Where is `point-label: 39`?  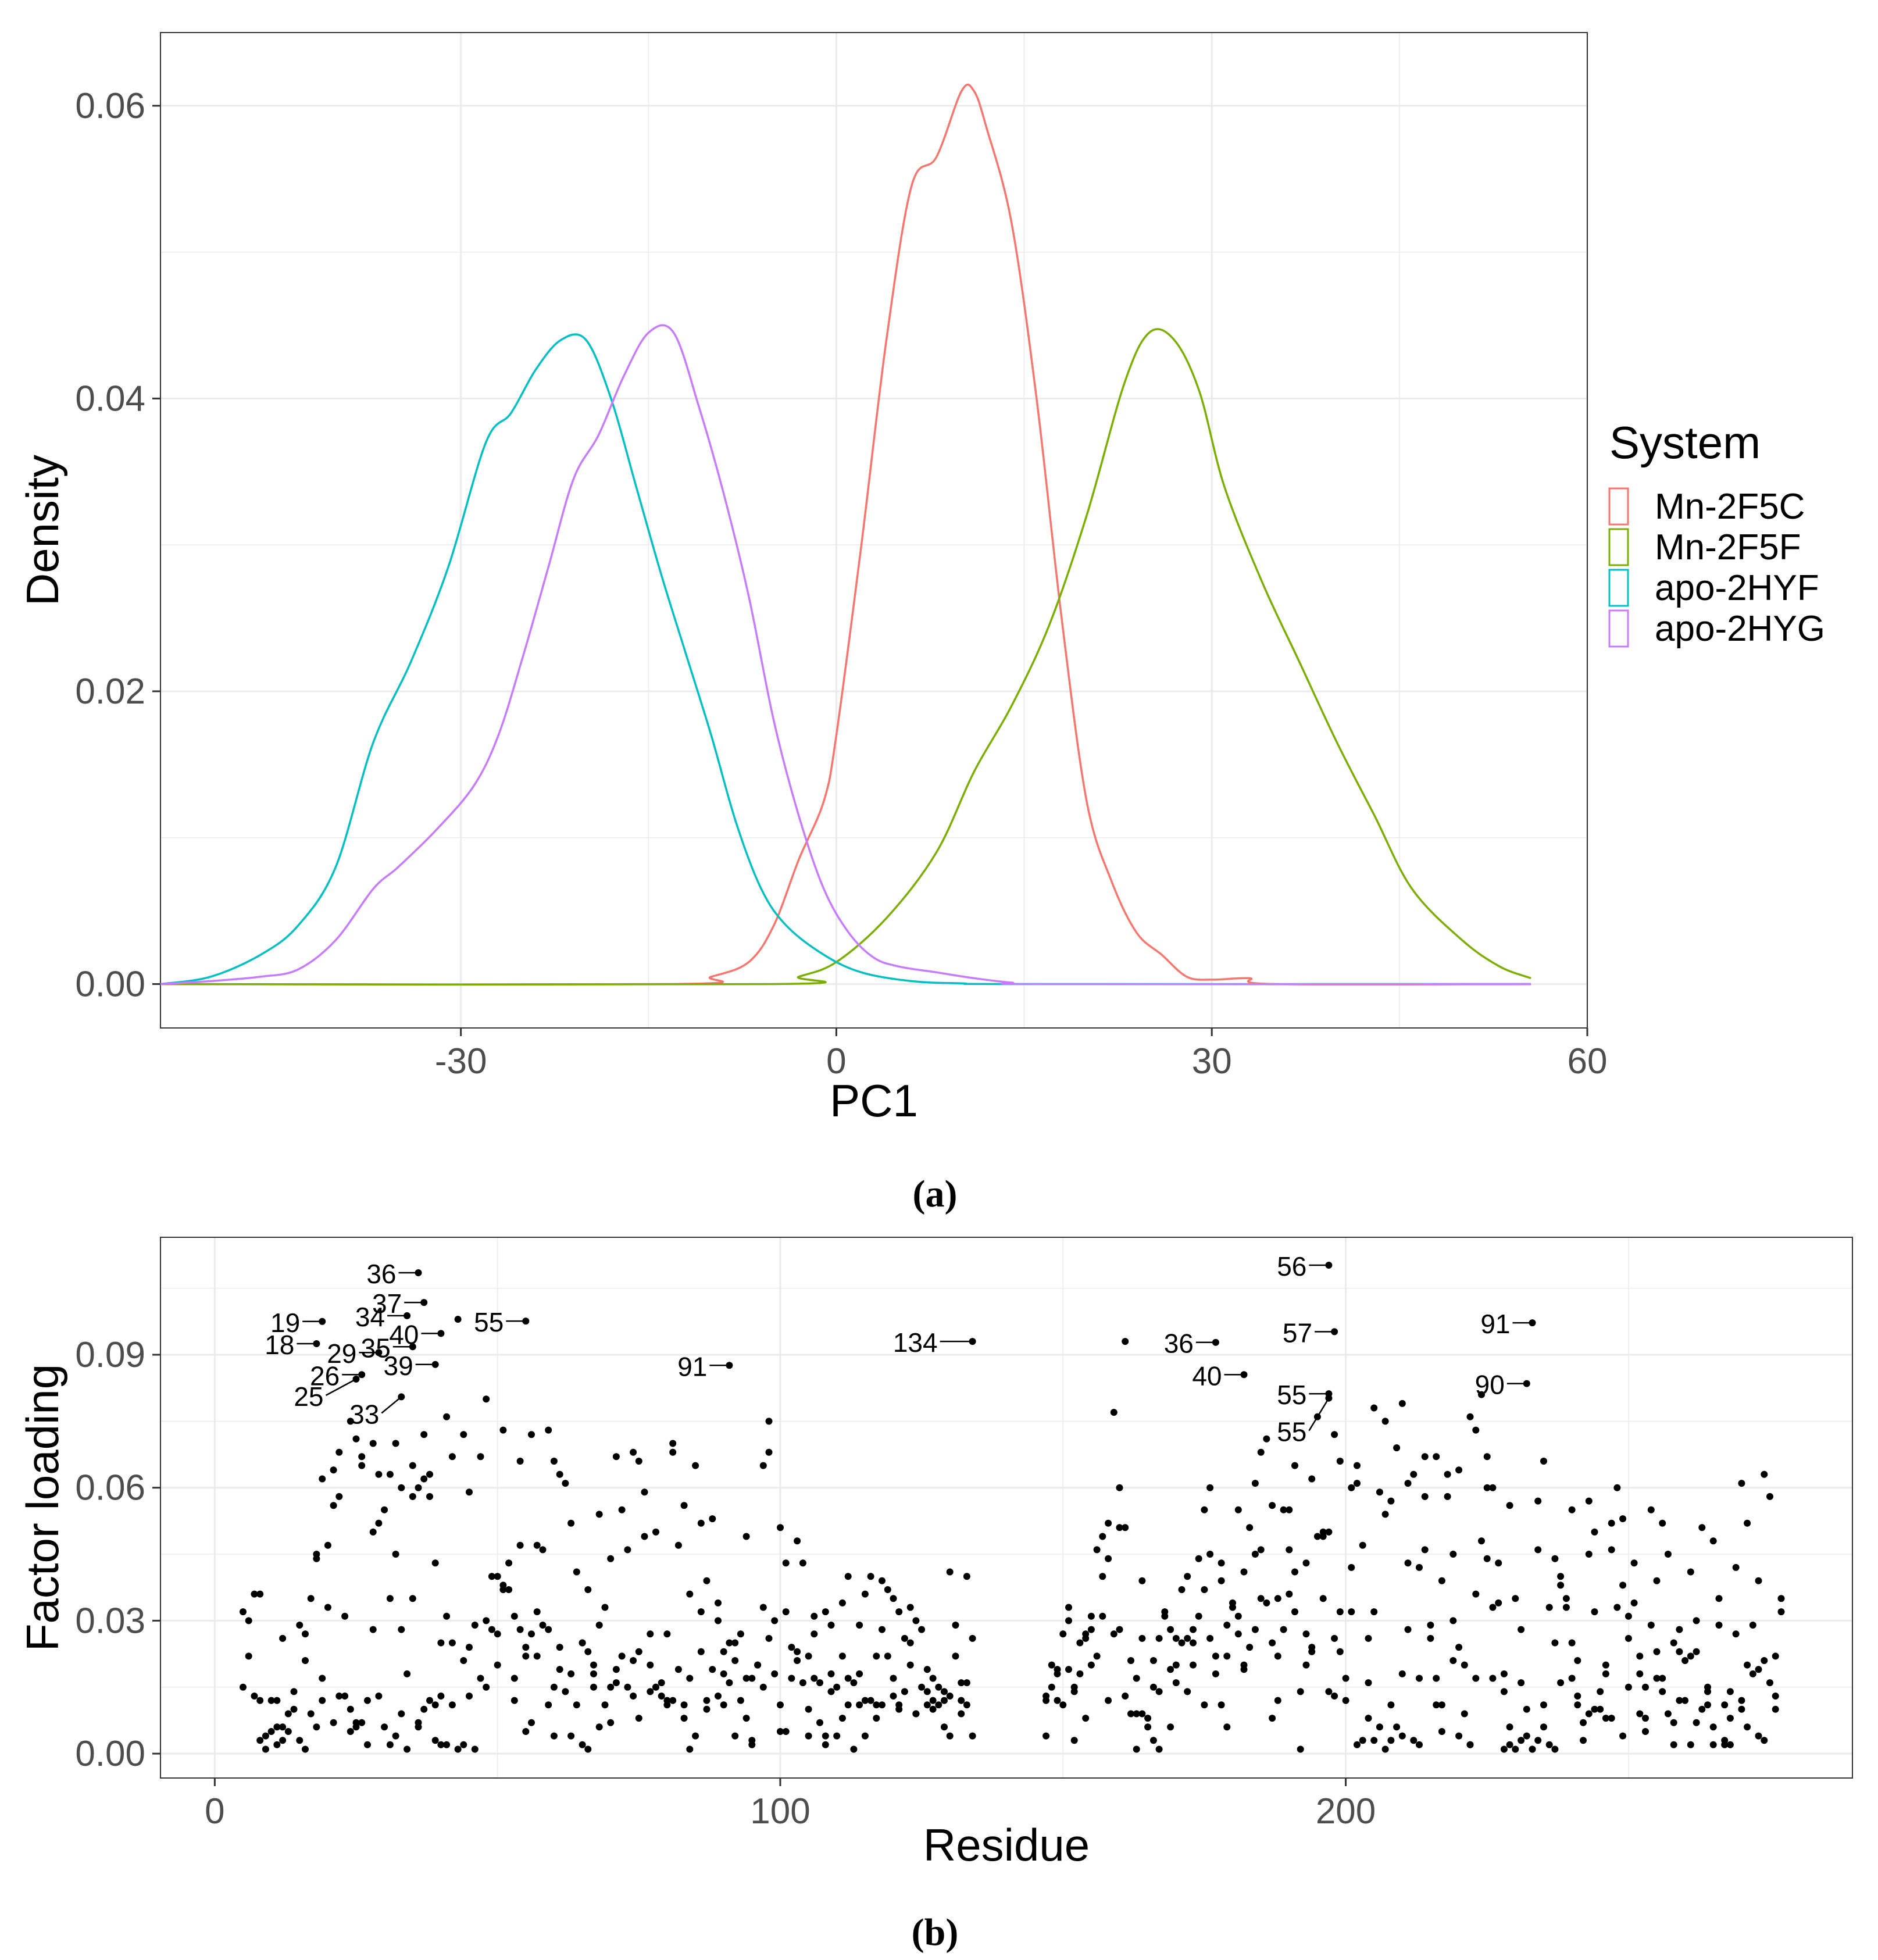 point-label: 39 is located at coordinates (398, 1366).